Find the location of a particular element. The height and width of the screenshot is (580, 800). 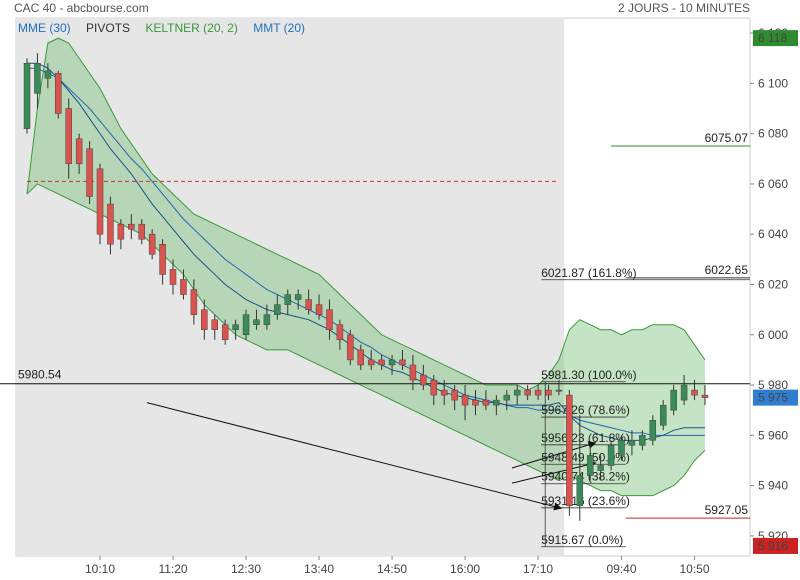

right-level-label-0: 6075.07 is located at coordinates (727, 138).